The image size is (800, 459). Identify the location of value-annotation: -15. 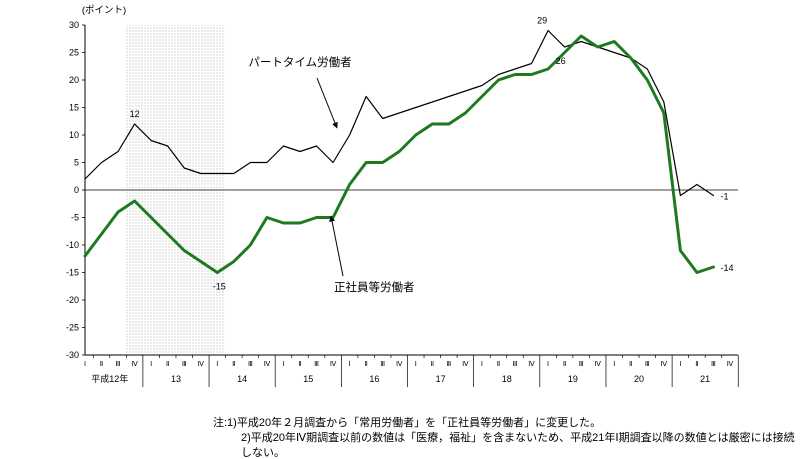
(219, 287).